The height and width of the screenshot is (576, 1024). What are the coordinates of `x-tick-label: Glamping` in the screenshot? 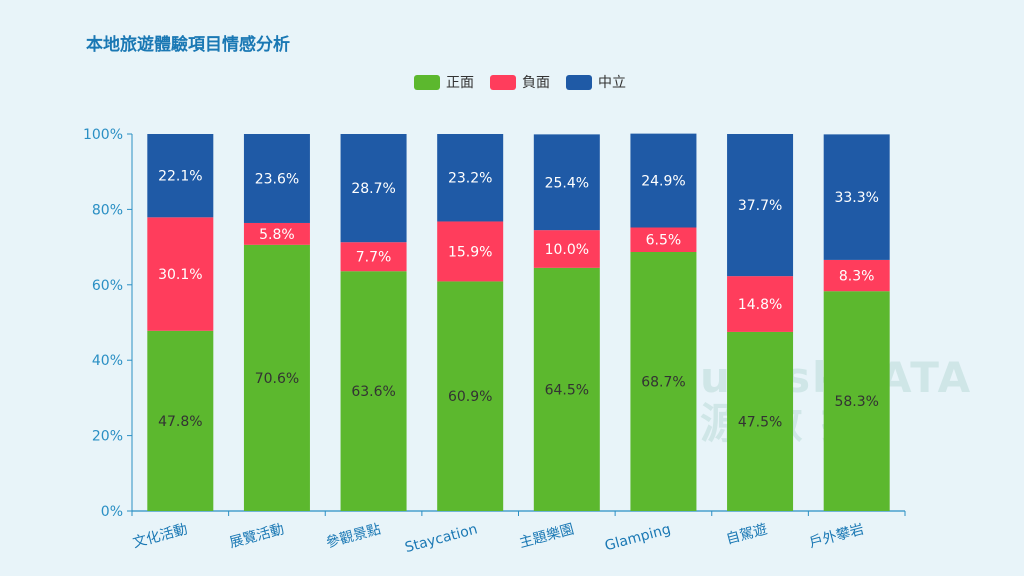 It's located at (637, 537).